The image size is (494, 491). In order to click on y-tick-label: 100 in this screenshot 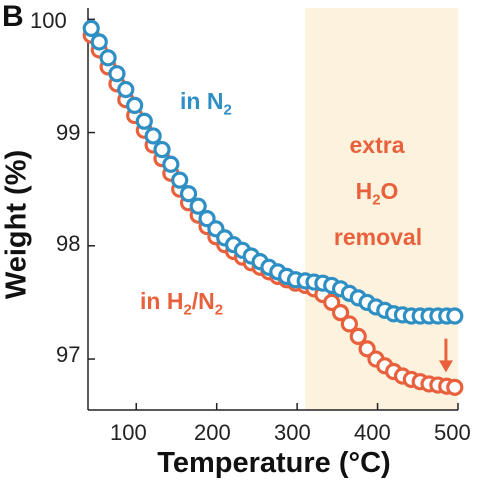, I will do `click(48, 20)`.